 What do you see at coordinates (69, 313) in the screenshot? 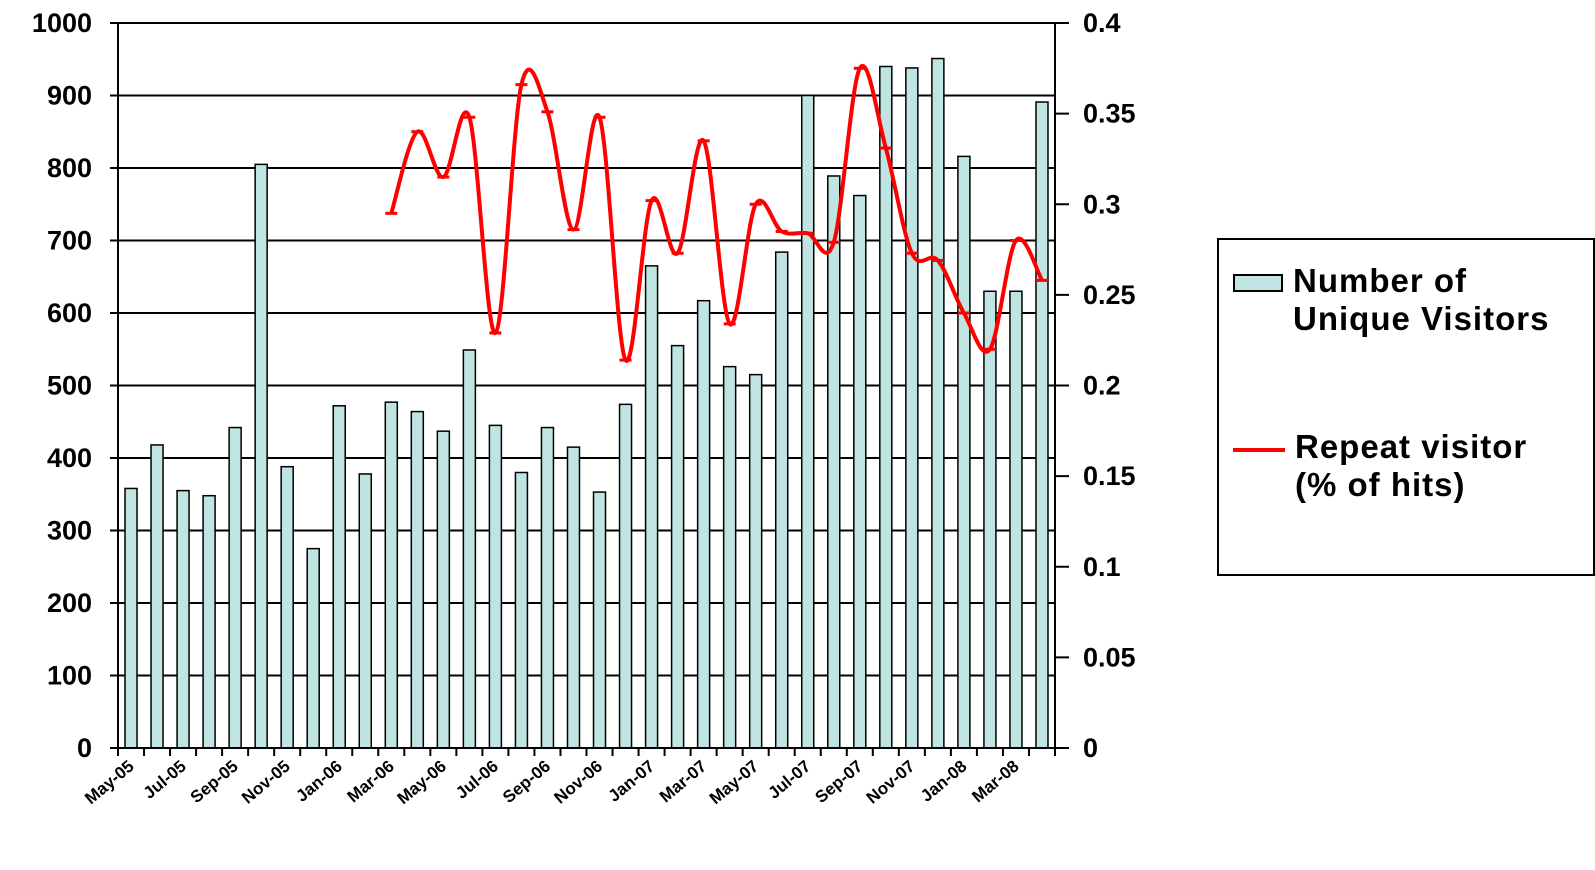
I see `left-tick-label: 600` at bounding box center [69, 313].